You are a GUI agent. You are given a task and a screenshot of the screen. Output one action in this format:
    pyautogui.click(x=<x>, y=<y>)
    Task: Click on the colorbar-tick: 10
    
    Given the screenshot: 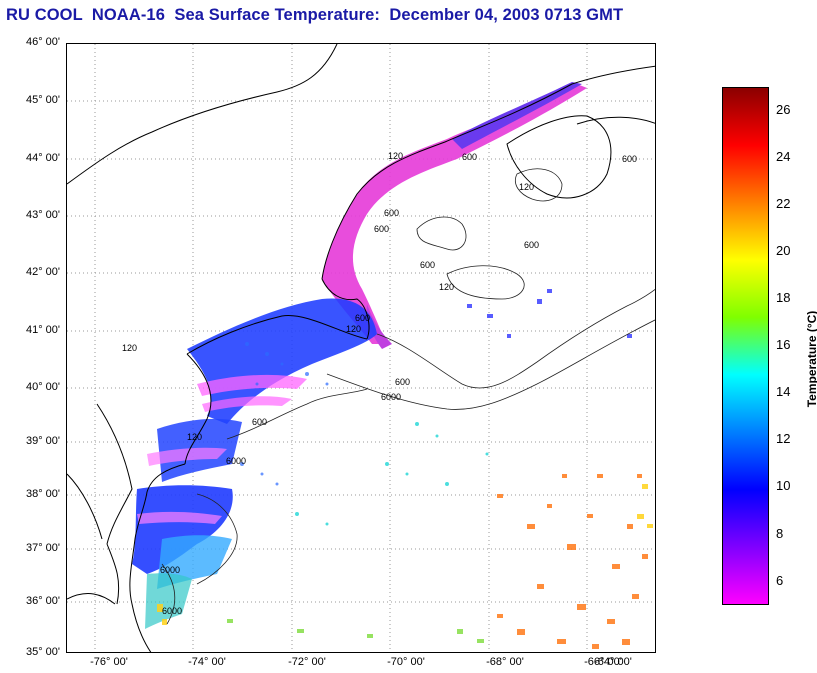 What is the action you would take?
    pyautogui.click(x=783, y=485)
    